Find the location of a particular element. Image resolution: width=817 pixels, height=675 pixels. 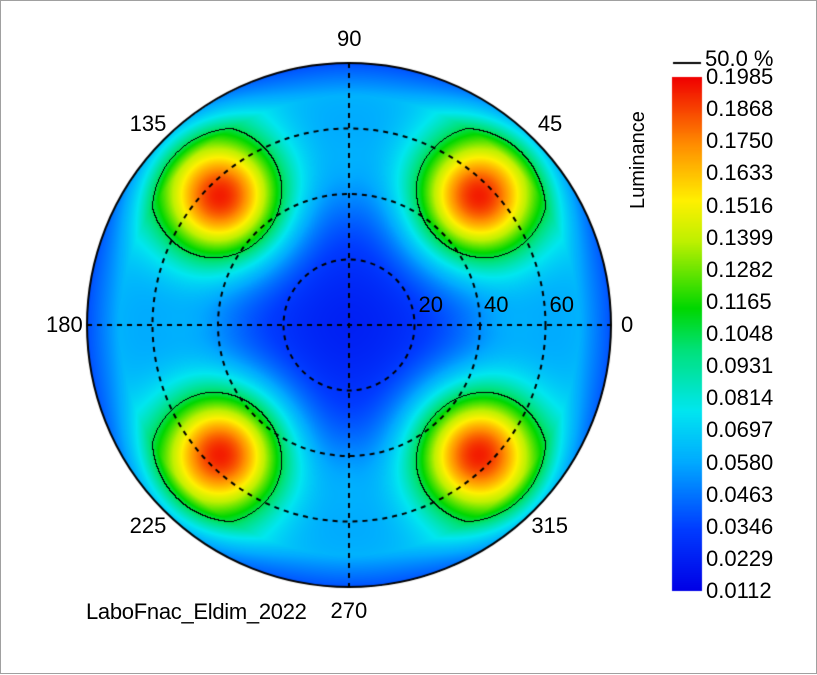

radial-label-60: 60 is located at coordinates (561, 304).